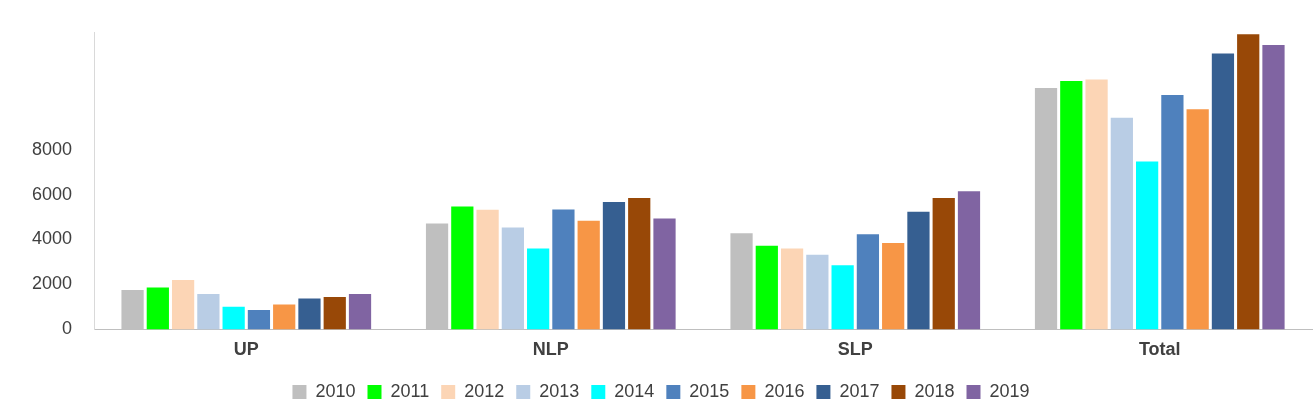 This screenshot has width=1316, height=411. I want to click on x-tick-label: Total, so click(1159, 349).